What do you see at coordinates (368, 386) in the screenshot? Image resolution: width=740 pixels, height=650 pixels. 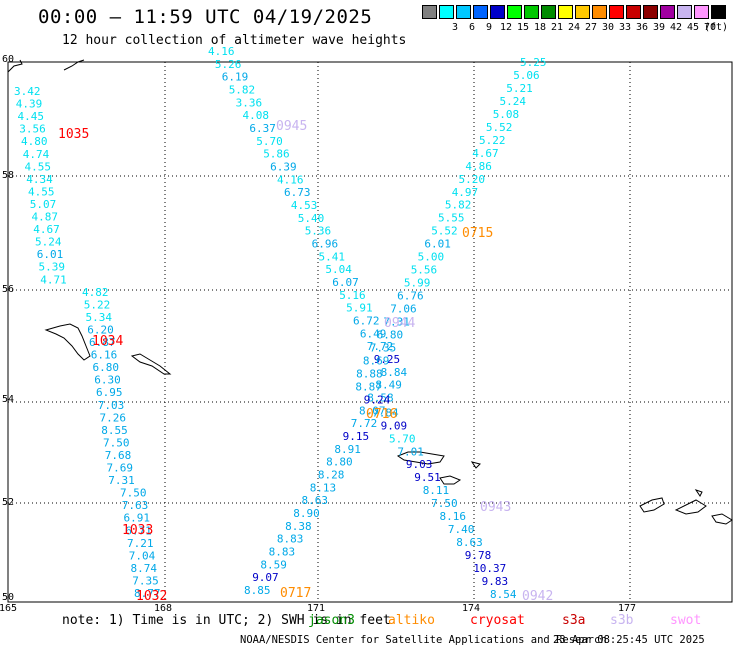 I see `wave-height-value: 8.87` at bounding box center [368, 386].